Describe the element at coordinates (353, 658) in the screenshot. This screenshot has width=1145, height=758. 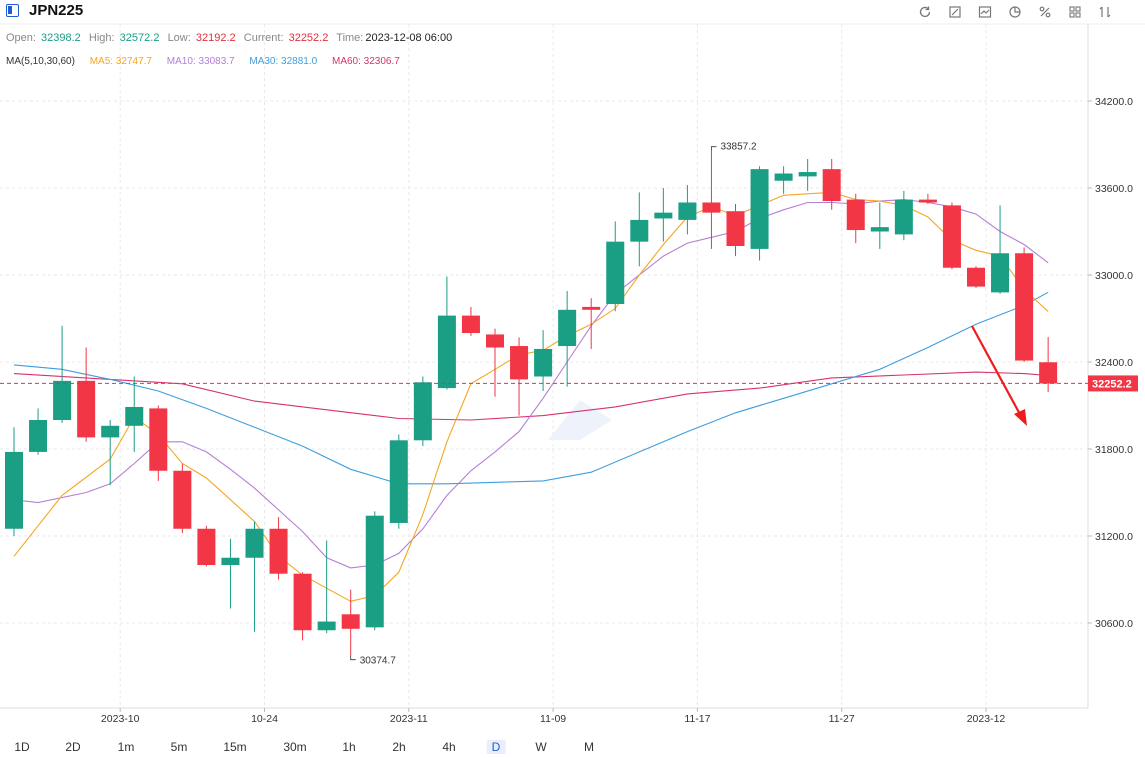
I see `low-marker` at that location.